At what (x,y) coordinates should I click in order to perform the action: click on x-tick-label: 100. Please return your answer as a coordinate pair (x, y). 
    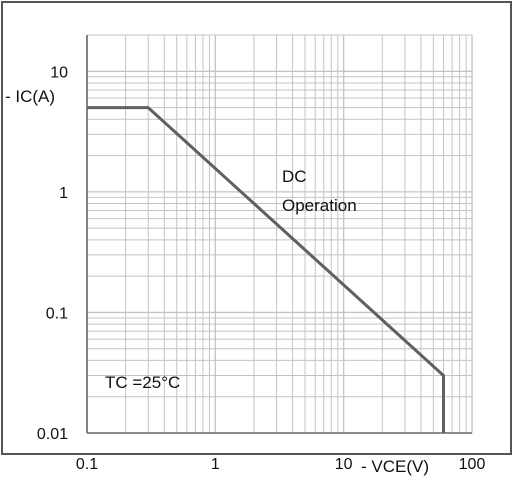
    Looking at the image, I should click on (472, 464).